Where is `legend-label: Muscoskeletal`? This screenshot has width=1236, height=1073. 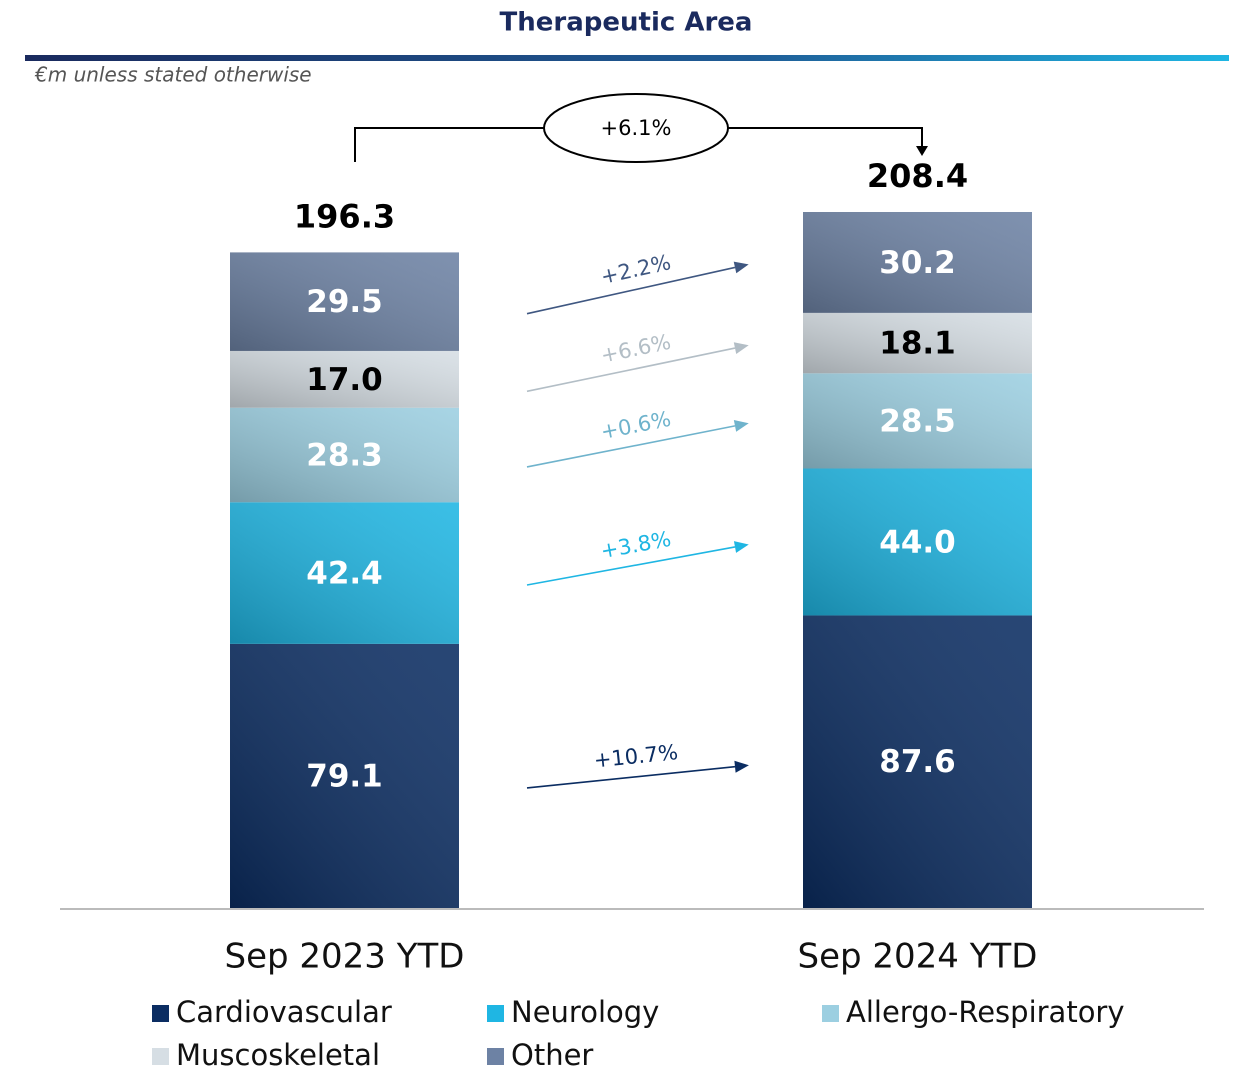 legend-label: Muscoskeletal is located at coordinates (278, 1055).